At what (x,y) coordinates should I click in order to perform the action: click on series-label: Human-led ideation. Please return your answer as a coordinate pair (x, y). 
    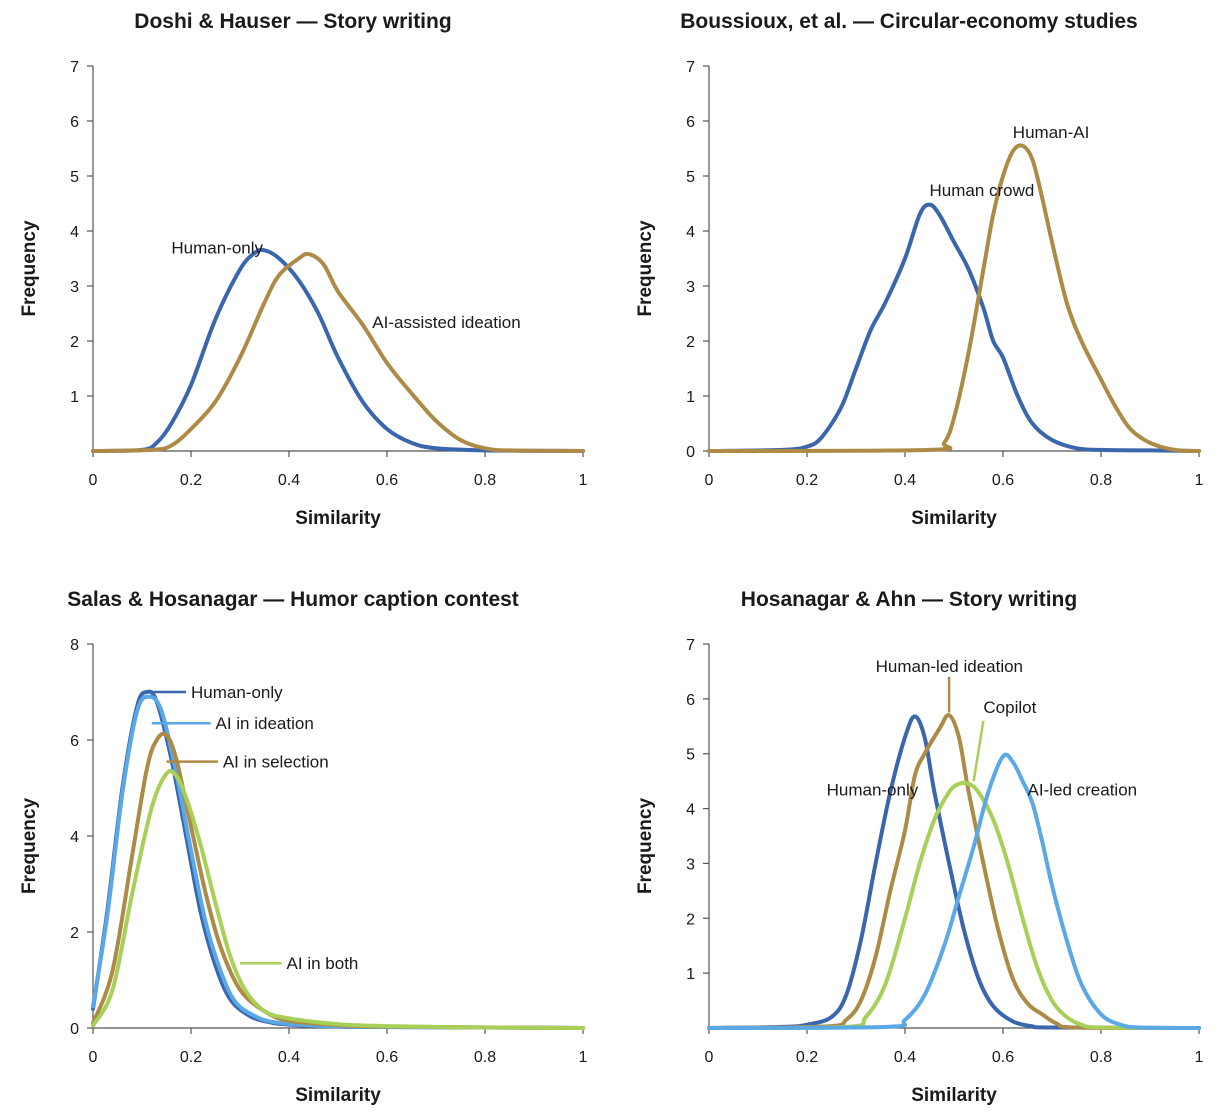
    Looking at the image, I should click on (949, 666).